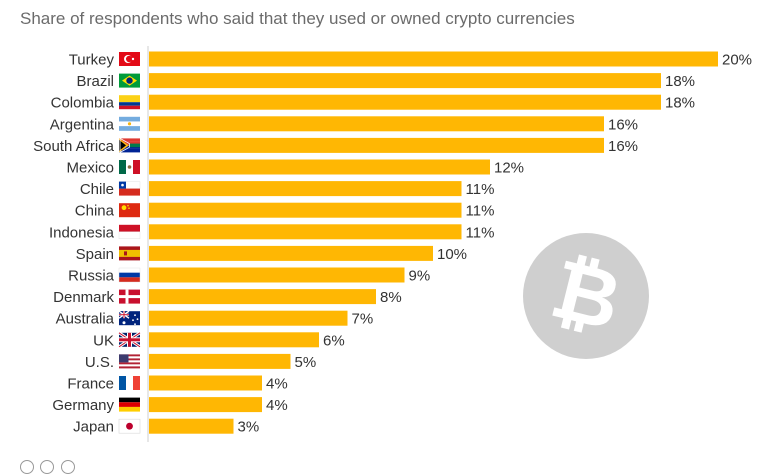 This screenshot has height=474, width=780. What do you see at coordinates (737, 60) in the screenshot?
I see `value-label: 20%` at bounding box center [737, 60].